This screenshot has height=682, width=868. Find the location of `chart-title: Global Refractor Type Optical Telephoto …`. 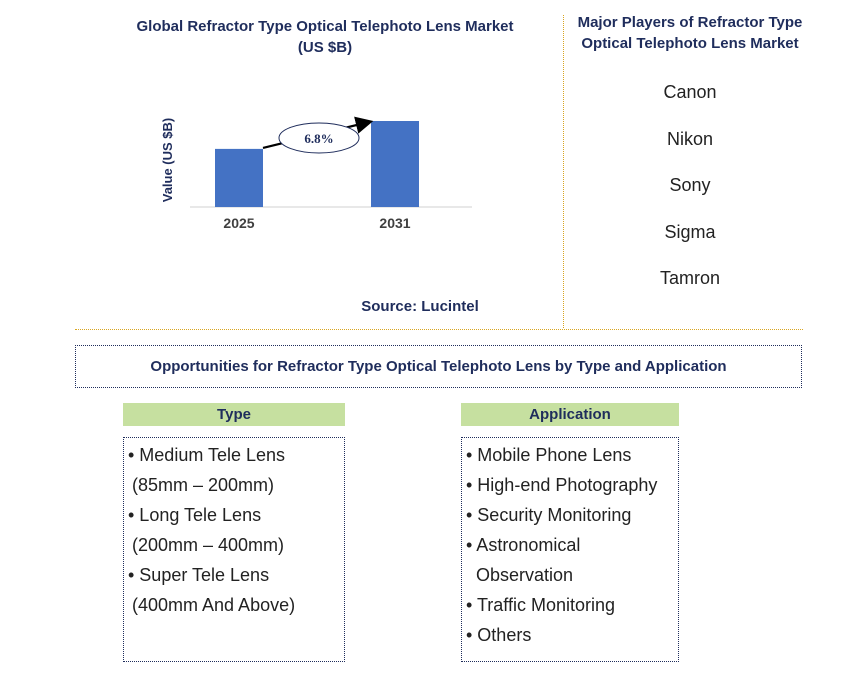

chart-title: Global Refractor Type Optical Telephoto … is located at coordinates (325, 37).